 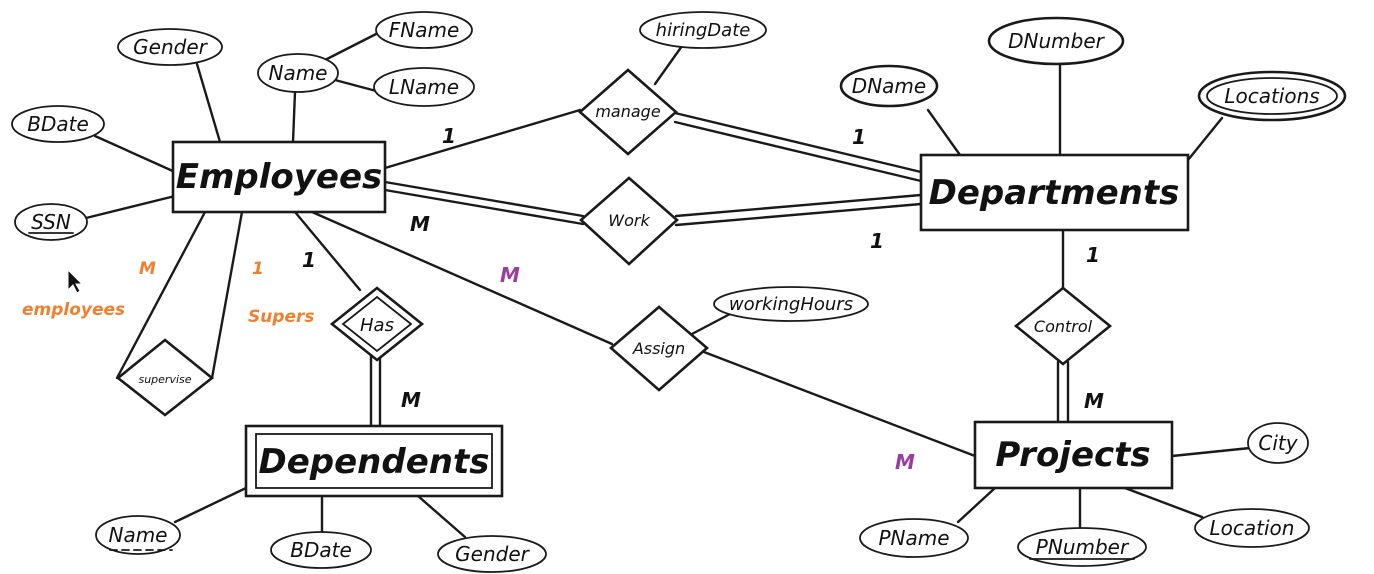 What do you see at coordinates (309, 260) in the screenshot?
I see `card-has-emp: 1` at bounding box center [309, 260].